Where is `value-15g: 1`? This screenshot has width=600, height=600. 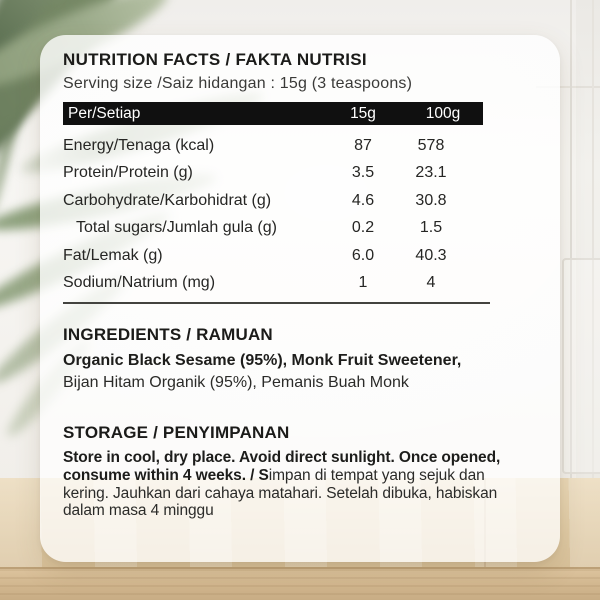 value-15g: 1 is located at coordinates (363, 283).